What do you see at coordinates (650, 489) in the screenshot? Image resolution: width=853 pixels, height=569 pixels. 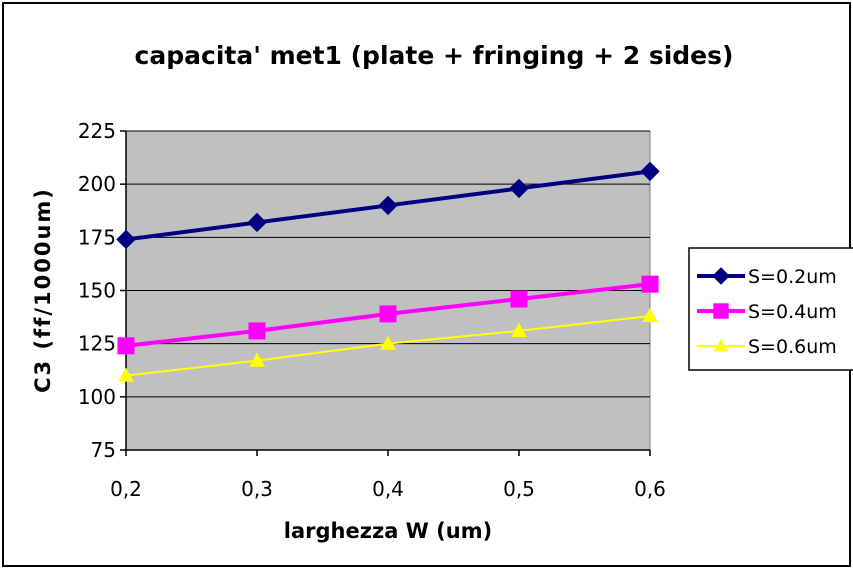 I see `x-tick-label: 0,6` at bounding box center [650, 489].